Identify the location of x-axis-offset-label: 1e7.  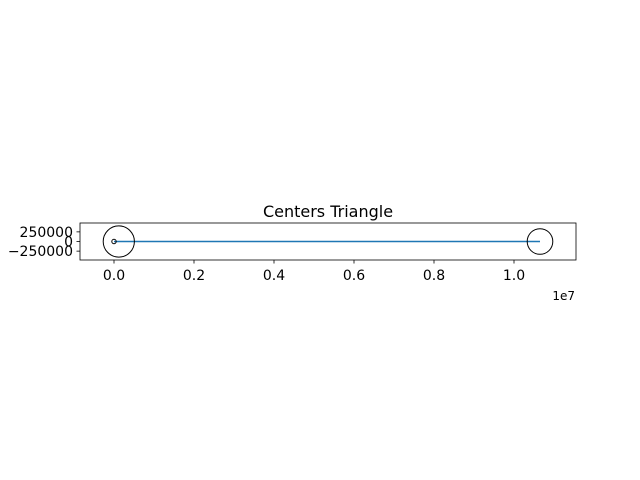
(563, 296).